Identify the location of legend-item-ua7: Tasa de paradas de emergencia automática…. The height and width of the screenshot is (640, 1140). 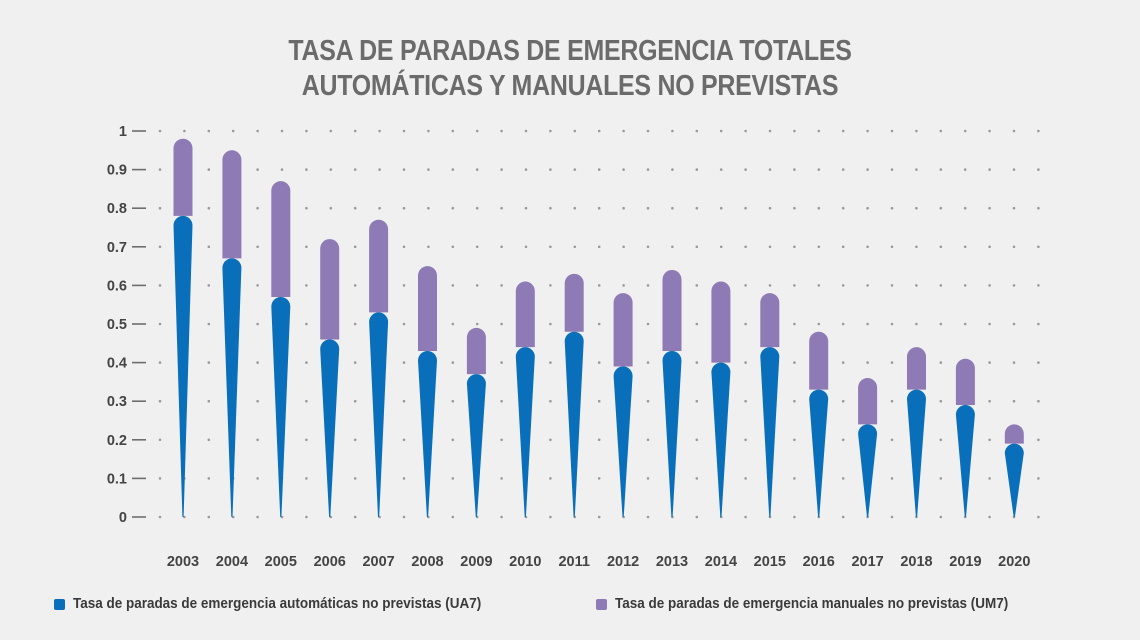
(283, 604).